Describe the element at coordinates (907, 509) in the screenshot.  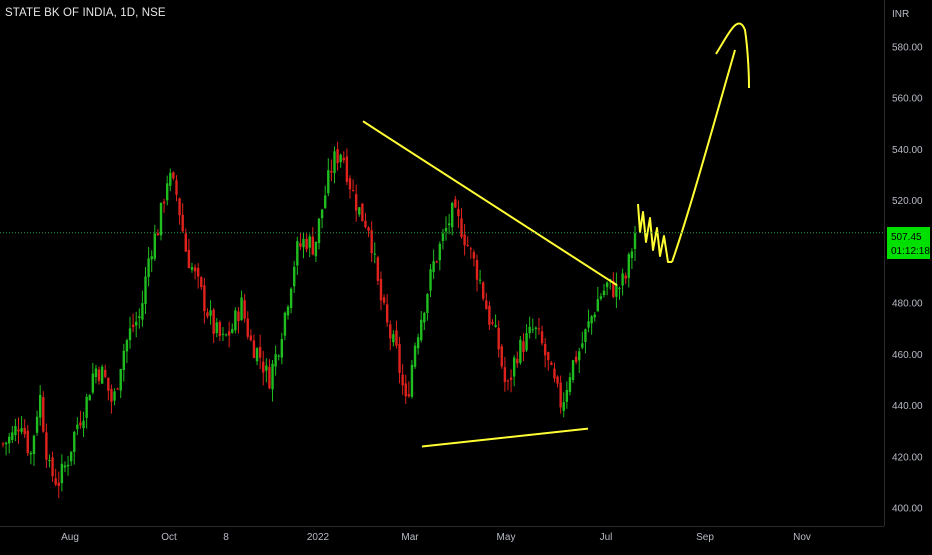
I see `price-tick-label: 400.00` at that location.